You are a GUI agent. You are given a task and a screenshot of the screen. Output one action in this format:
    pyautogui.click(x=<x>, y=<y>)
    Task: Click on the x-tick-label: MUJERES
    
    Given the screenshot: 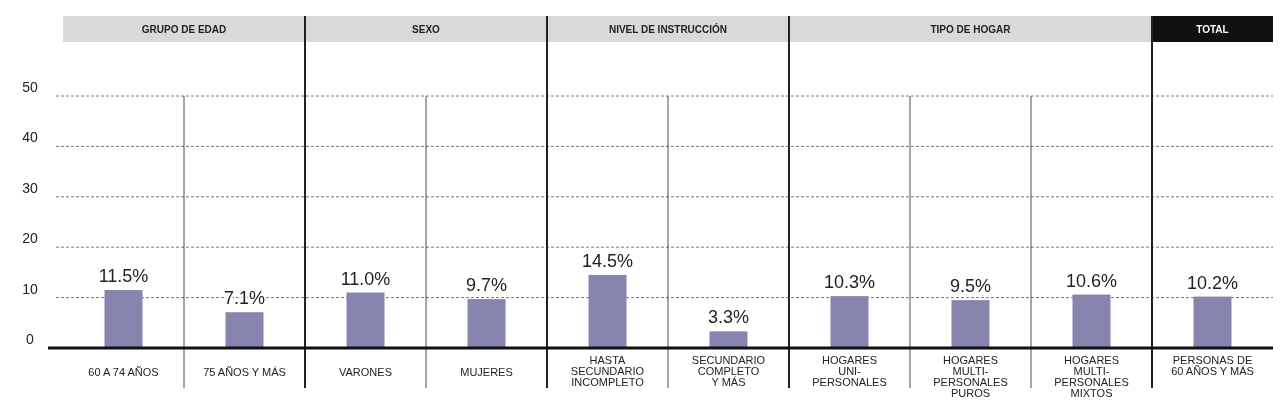 What is the action you would take?
    pyautogui.click(x=486, y=372)
    